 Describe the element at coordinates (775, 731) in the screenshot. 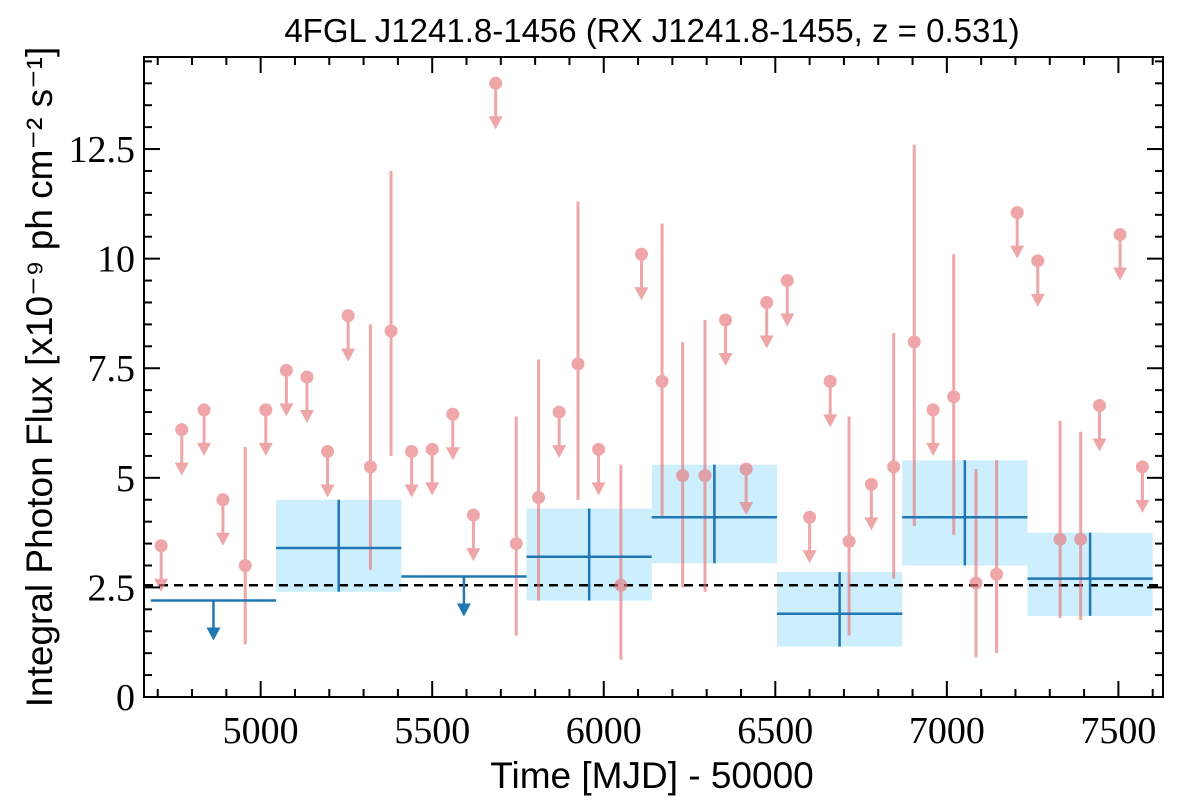

I see `x-tick-label: 6500` at that location.